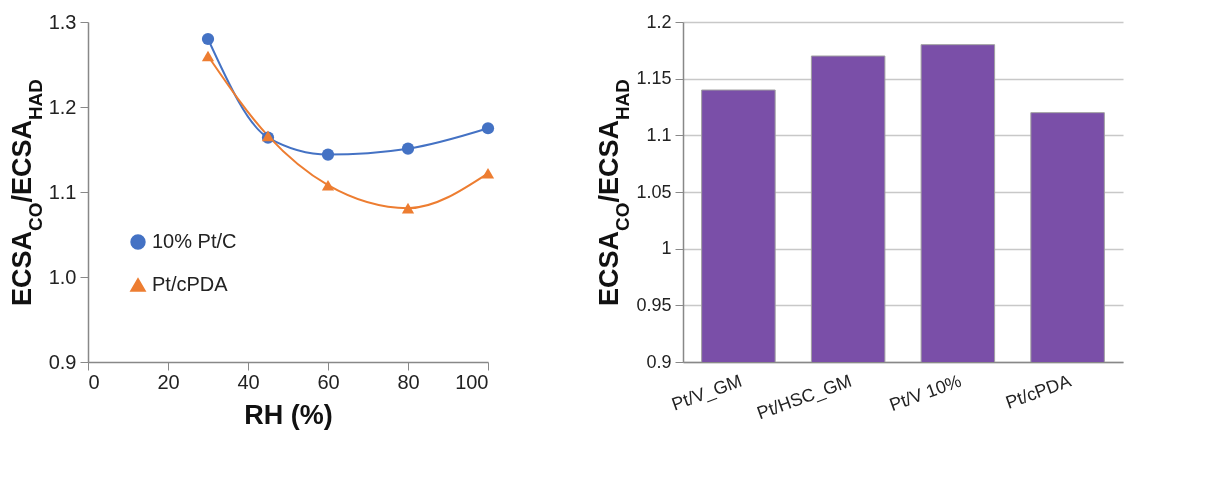  What do you see at coordinates (654, 191) in the screenshot?
I see `y-tick-label: 1.05` at bounding box center [654, 191].